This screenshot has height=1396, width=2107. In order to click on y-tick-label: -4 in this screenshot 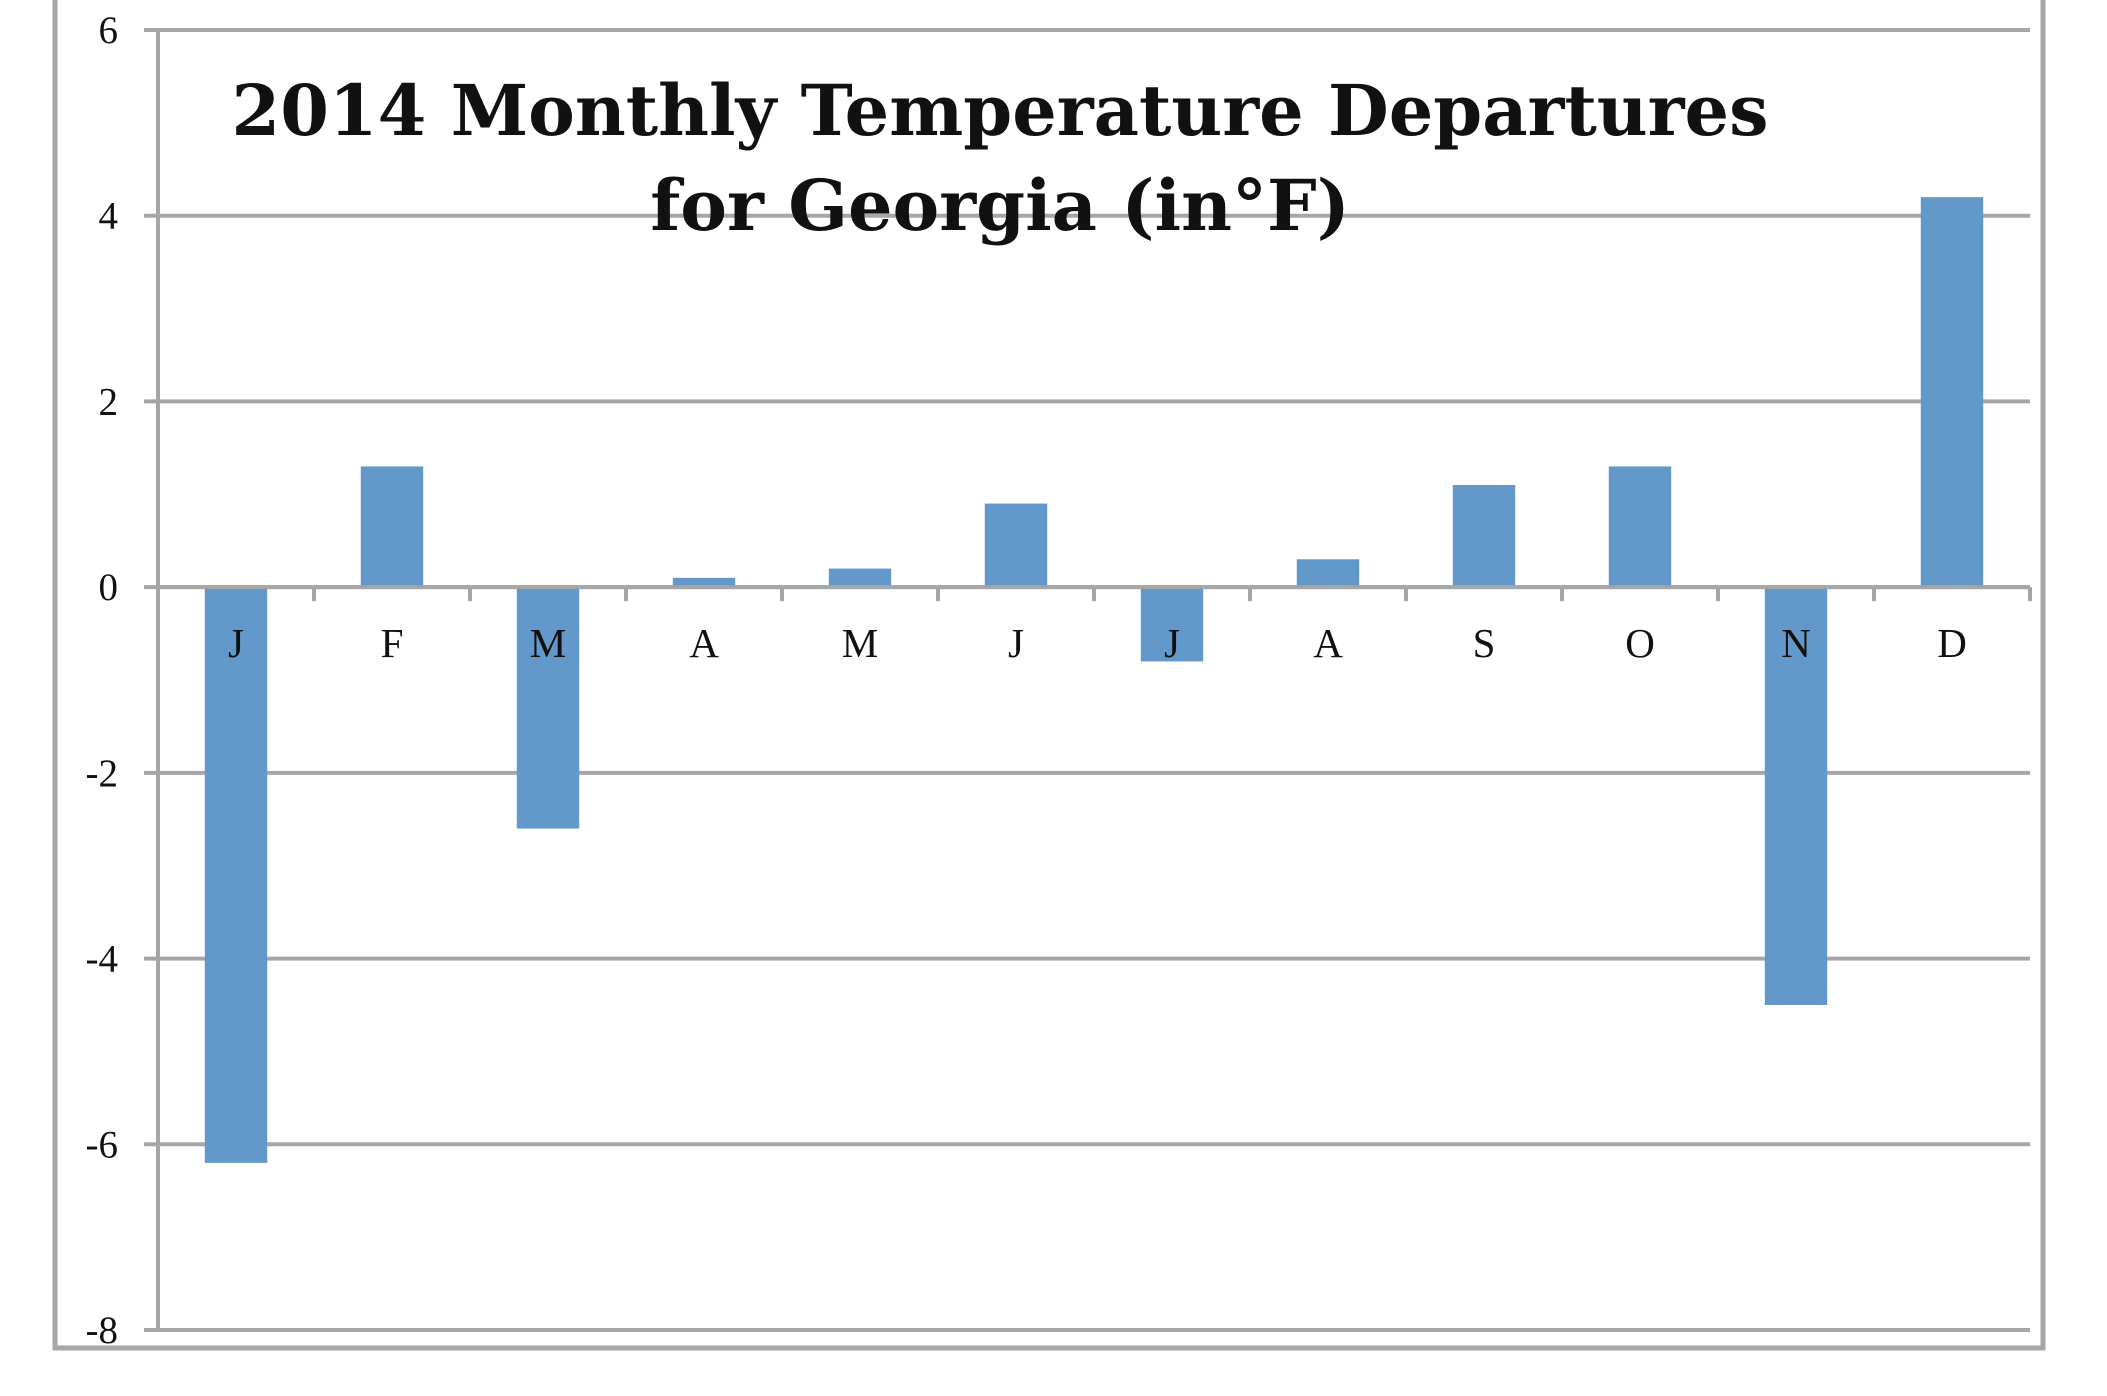, I will do `click(102, 959)`.